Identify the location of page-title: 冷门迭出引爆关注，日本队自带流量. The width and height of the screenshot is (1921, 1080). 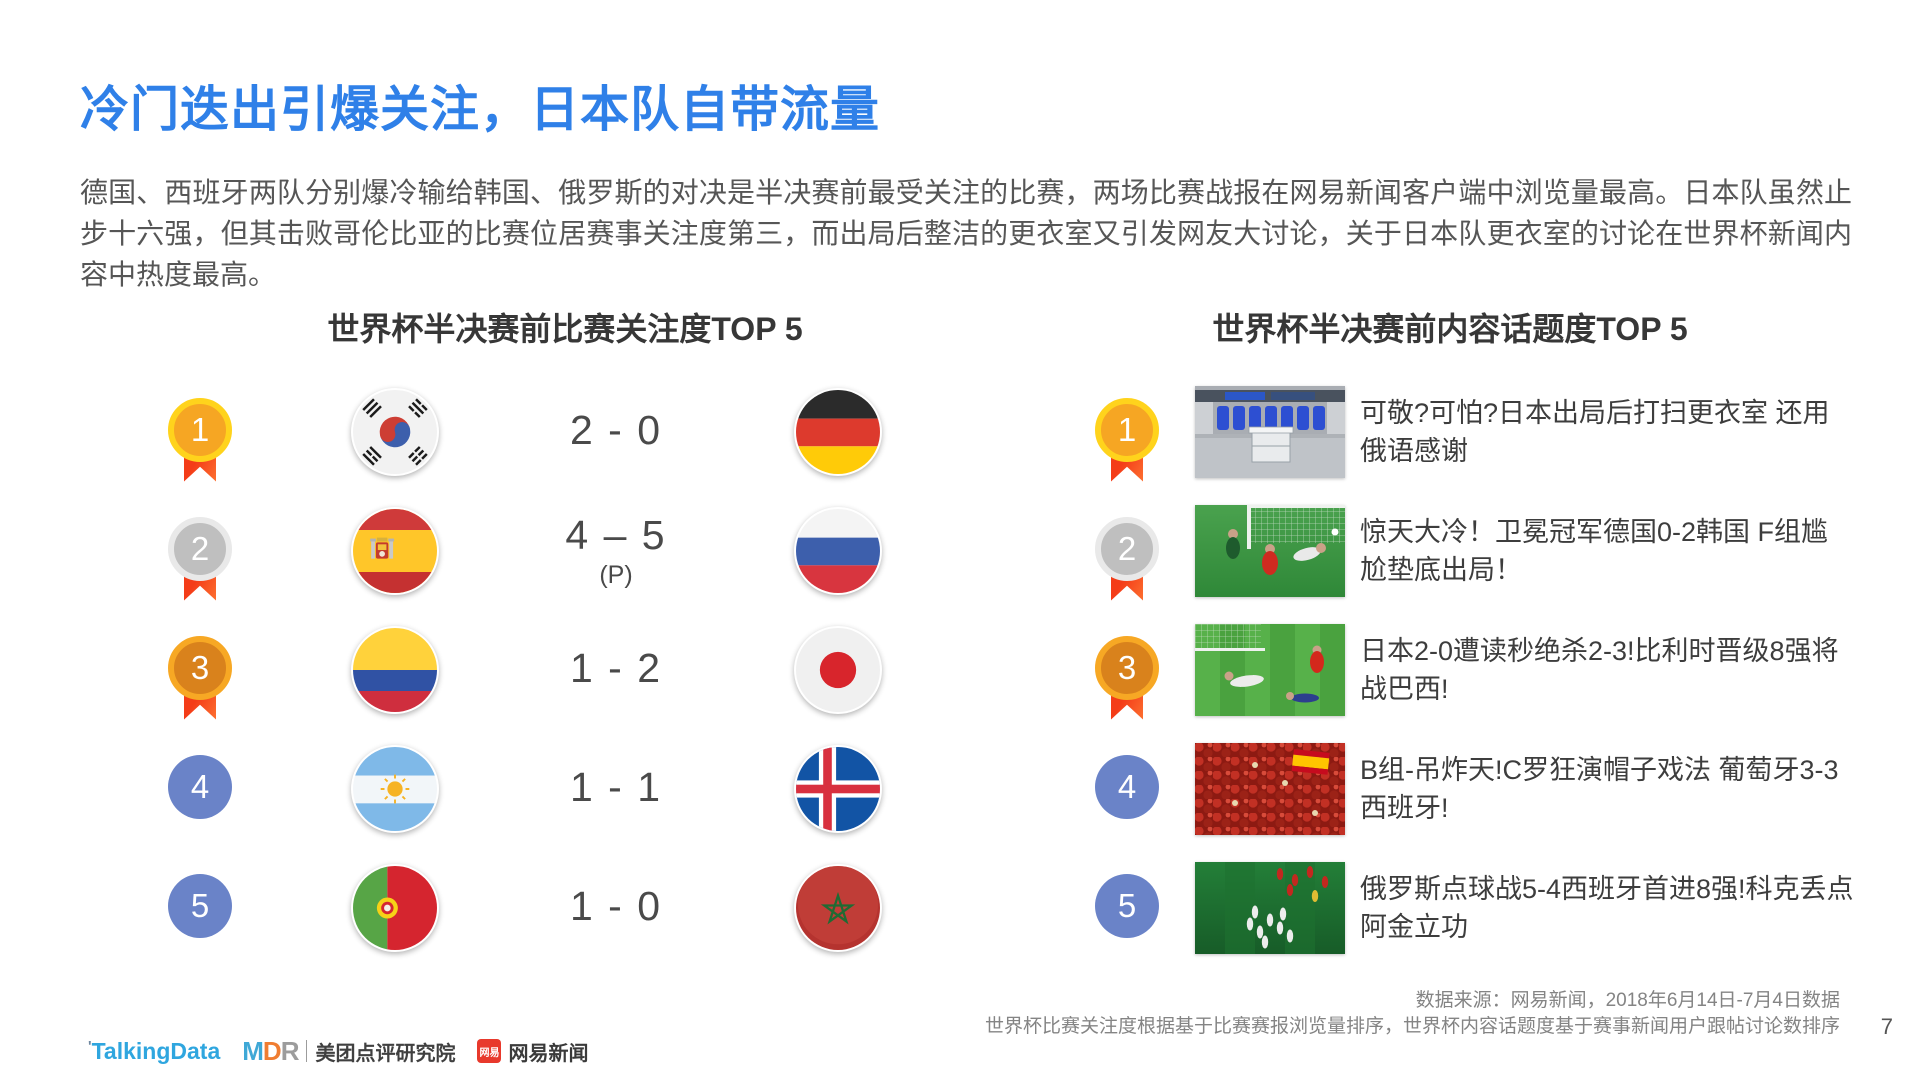
(480, 110).